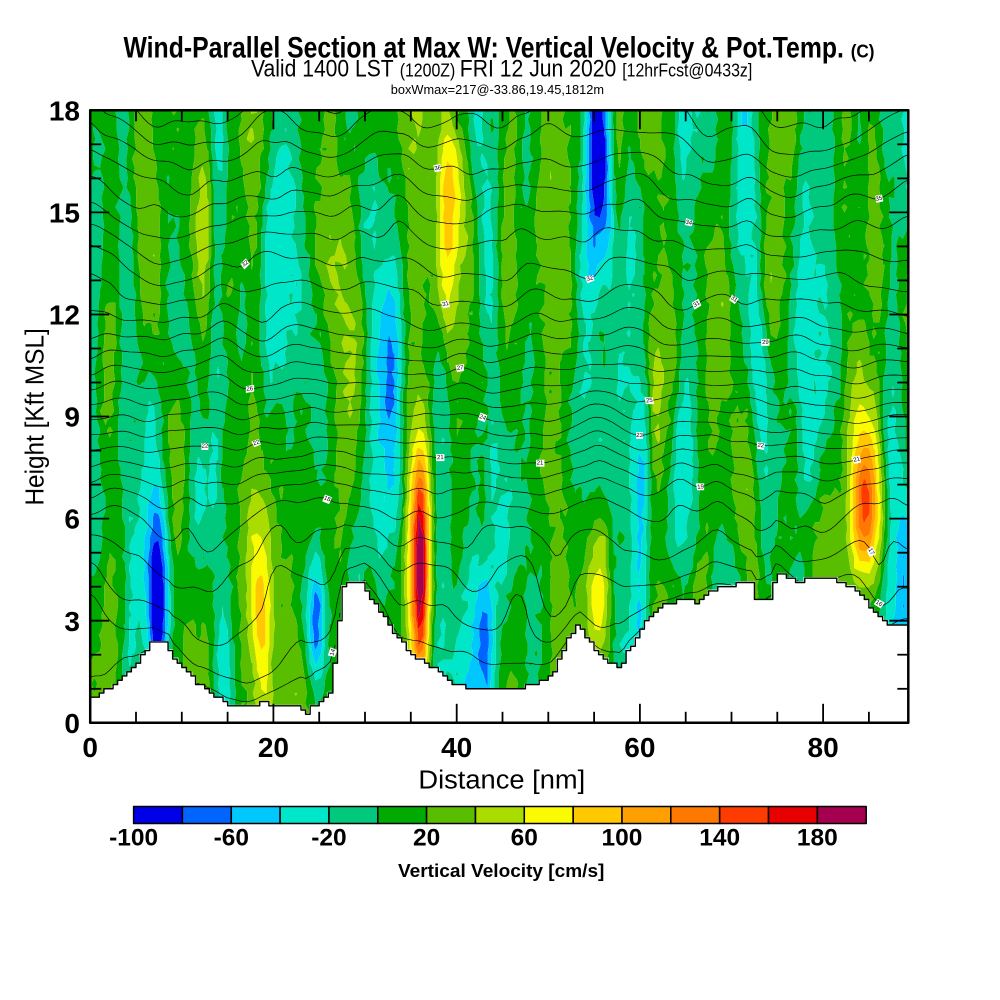 The image size is (1000, 1000). What do you see at coordinates (133, 838) in the screenshot?
I see `svg-text: -100` at bounding box center [133, 838].